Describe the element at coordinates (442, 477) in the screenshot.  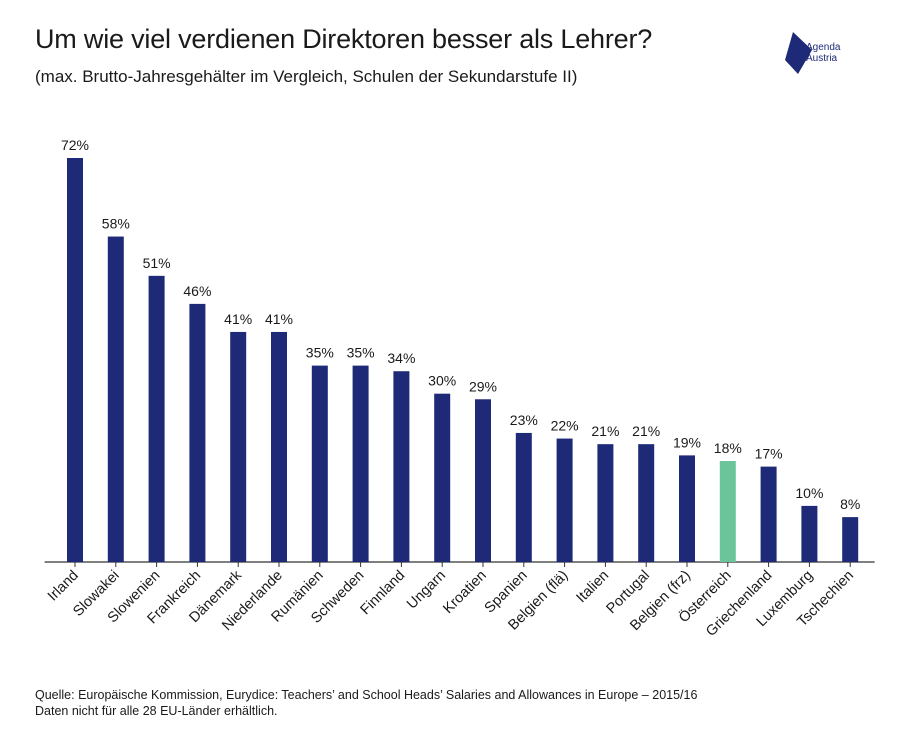
I see `bar-ungarn` at that location.